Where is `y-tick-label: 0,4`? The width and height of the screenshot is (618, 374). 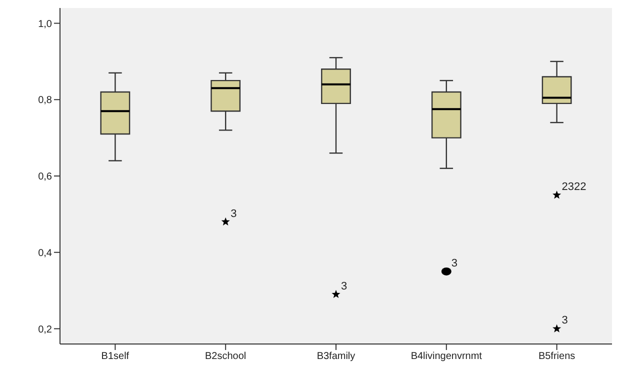 y-tick-label: 0,4 is located at coordinates (45, 253).